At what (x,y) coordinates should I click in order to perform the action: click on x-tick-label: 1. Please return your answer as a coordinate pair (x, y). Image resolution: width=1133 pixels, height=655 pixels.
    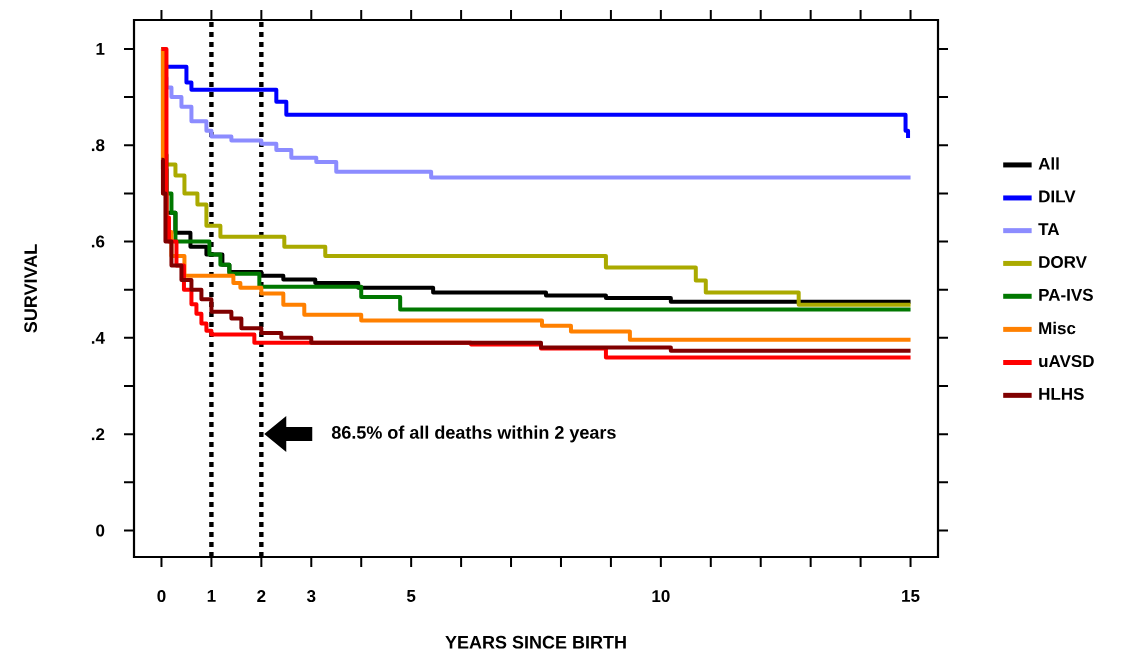
    Looking at the image, I should click on (211, 595).